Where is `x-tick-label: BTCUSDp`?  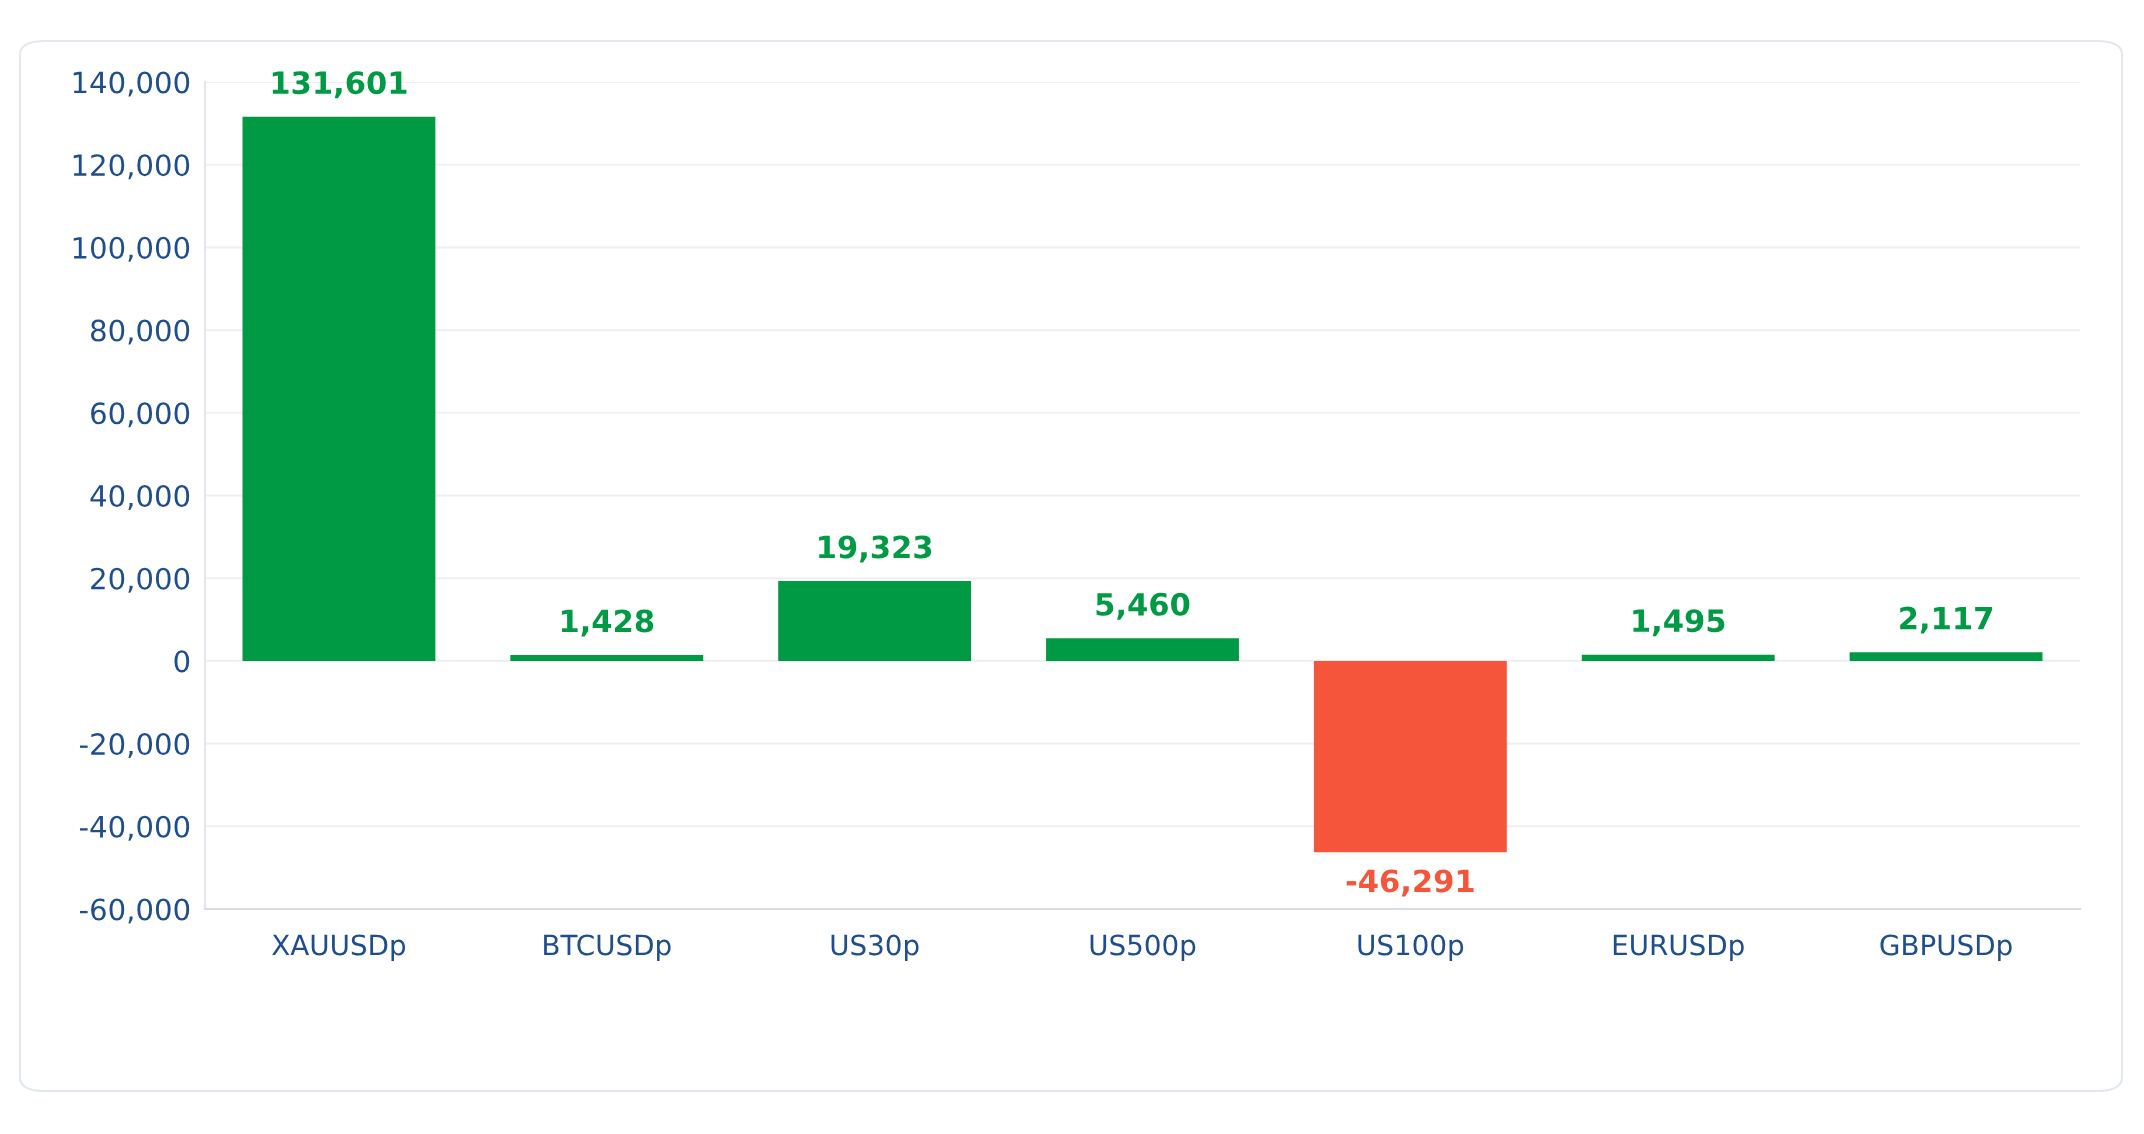 x-tick-label: BTCUSDp is located at coordinates (607, 947).